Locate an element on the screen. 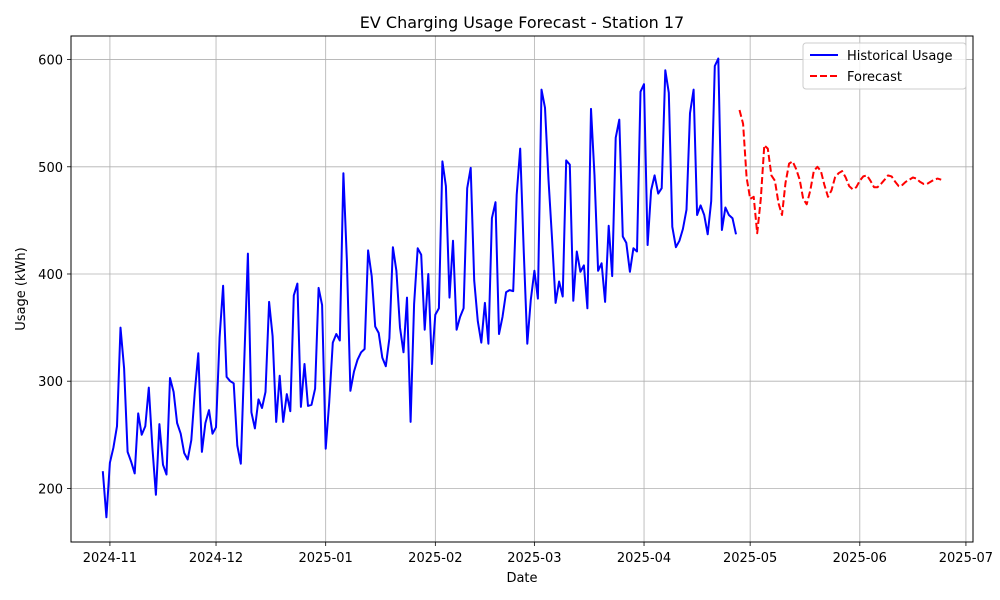  y-tick-label: 500 is located at coordinates (50, 168).